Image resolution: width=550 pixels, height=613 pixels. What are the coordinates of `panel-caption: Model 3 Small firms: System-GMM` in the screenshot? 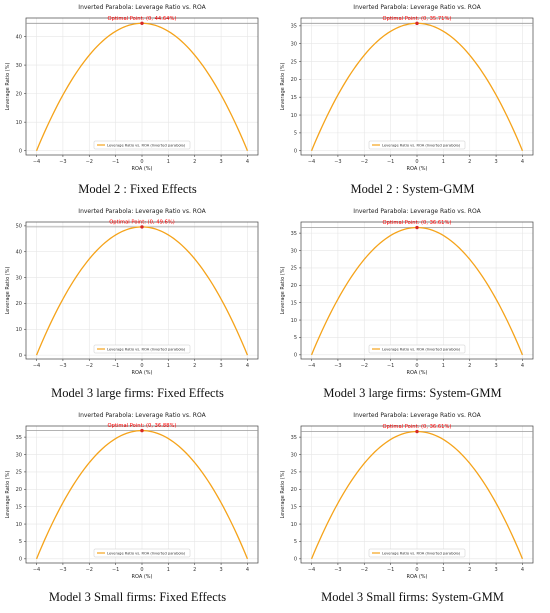 It's located at (412, 597).